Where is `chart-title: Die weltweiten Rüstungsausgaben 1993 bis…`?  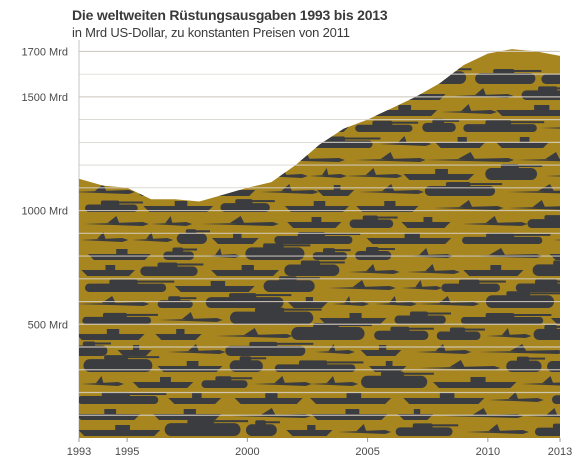
chart-title: Die weltweiten Rüstungsausgaben 1993 bis… is located at coordinates (230, 15).